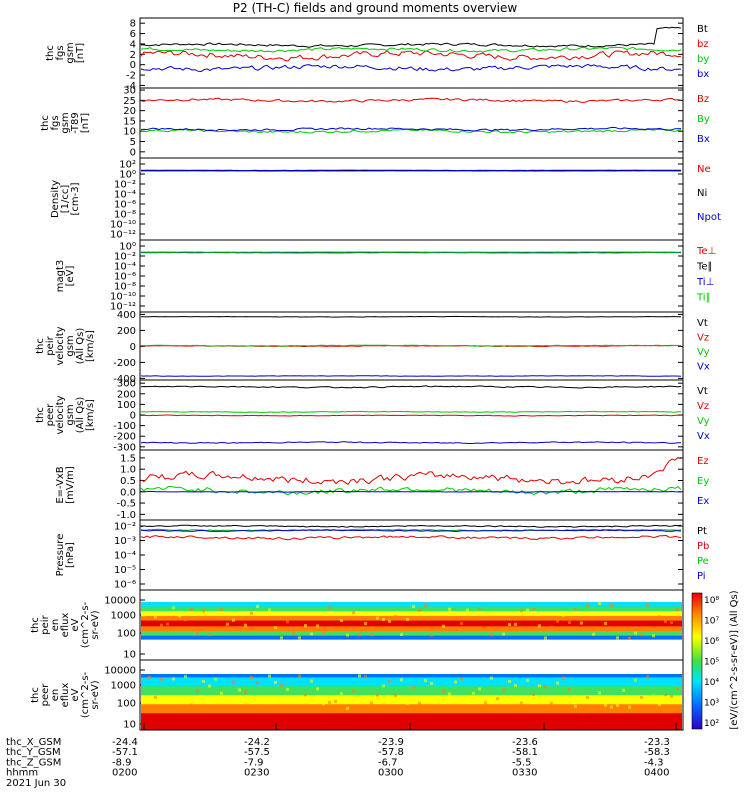 Image resolution: width=750 pixels, height=800 pixels. I want to click on y-tick-label: 0, so click(133, 65).